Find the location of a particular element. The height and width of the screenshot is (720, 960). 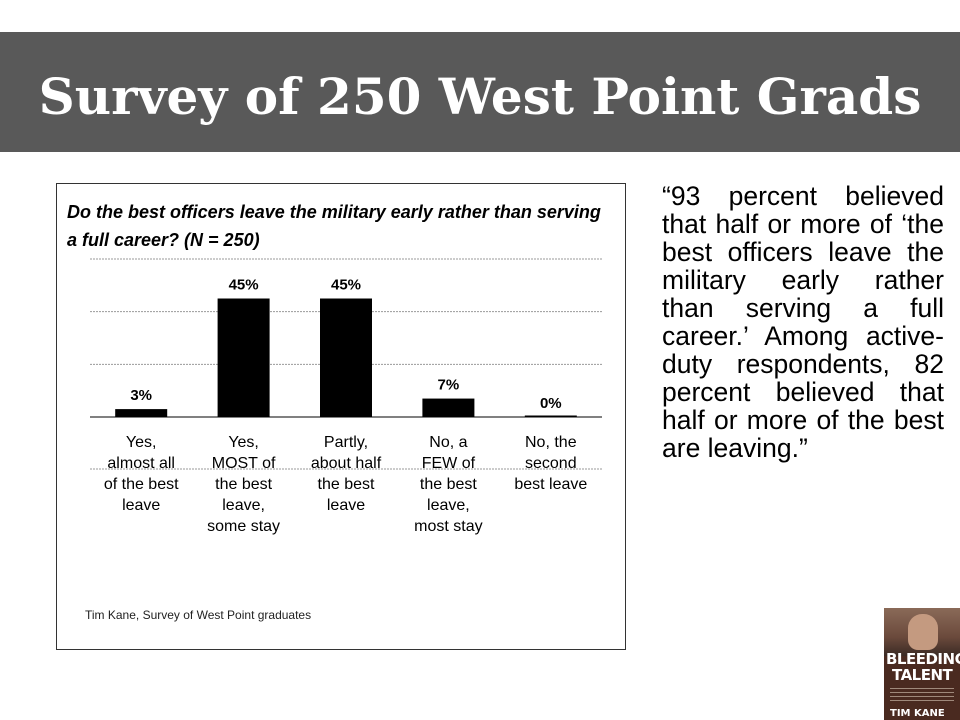

category-label: most stay is located at coordinates (448, 526).